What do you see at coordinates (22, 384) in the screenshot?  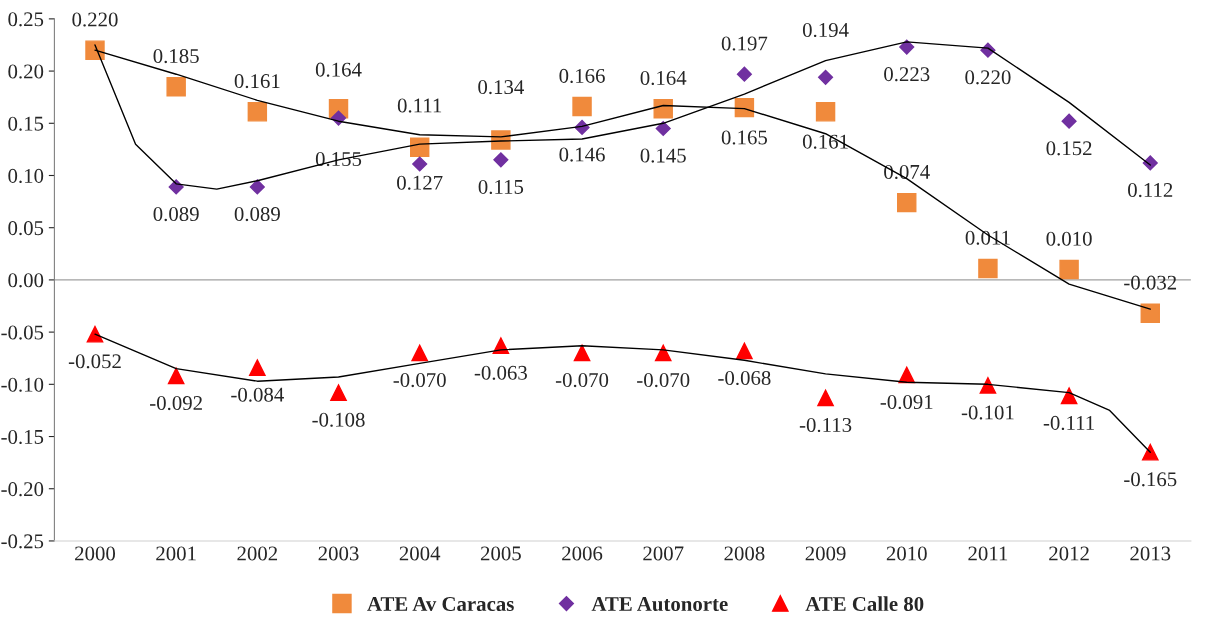 I see `y-tick-label: -0.10` at bounding box center [22, 384].